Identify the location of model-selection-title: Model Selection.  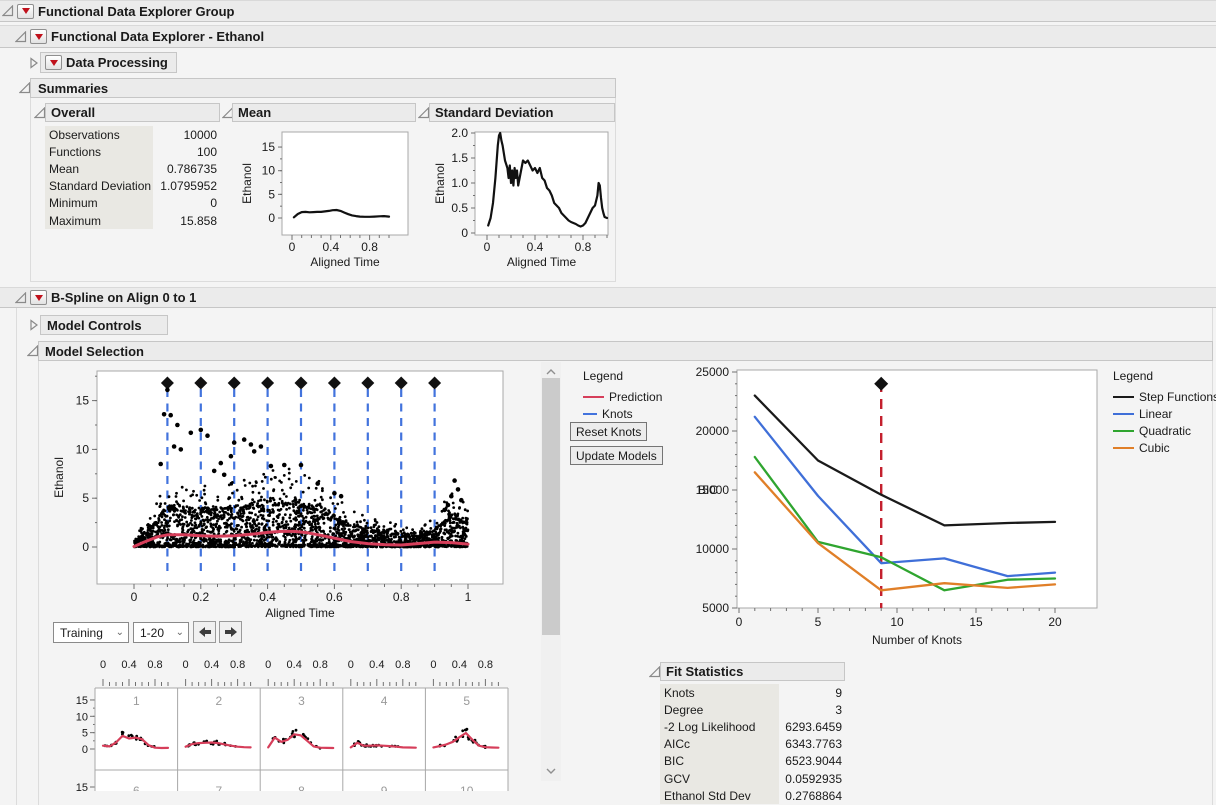
(94, 351).